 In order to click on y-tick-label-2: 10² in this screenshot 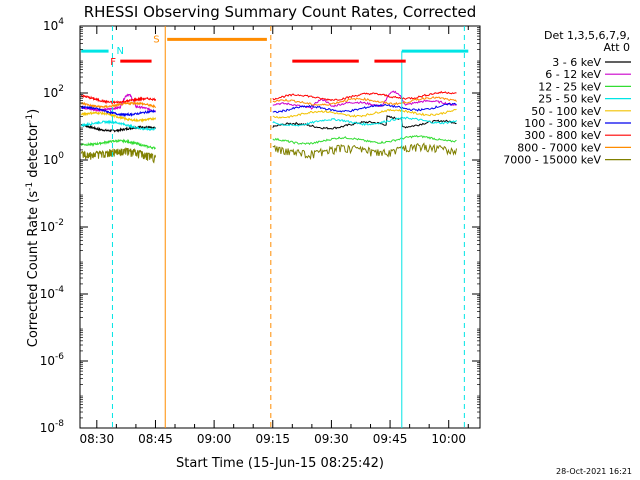, I will do `click(53, 92)`.